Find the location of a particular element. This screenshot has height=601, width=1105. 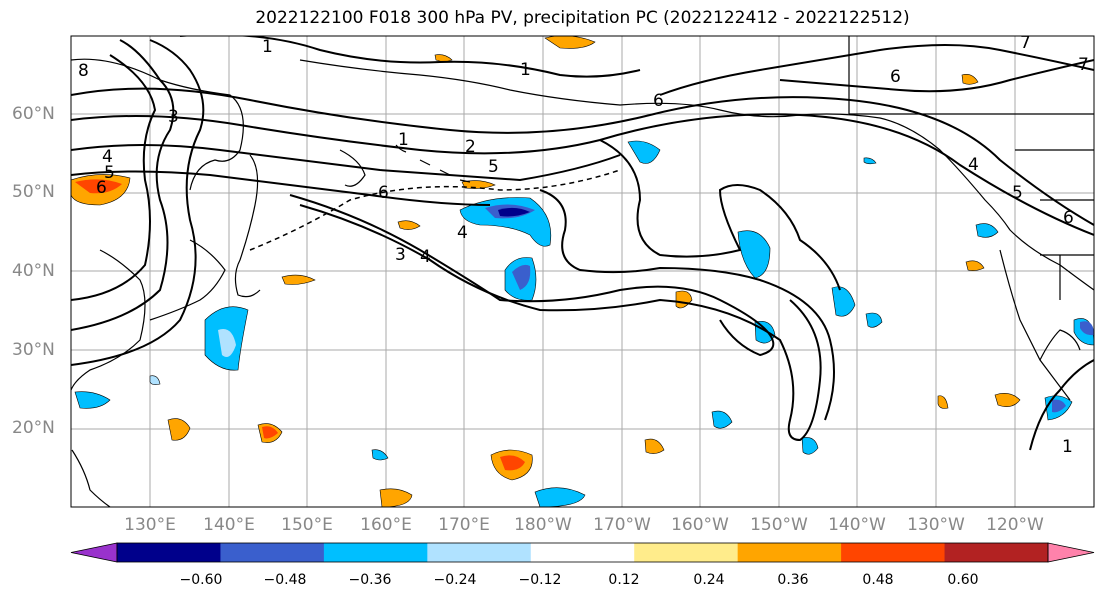

colorbar-extend-low is located at coordinates (94, 552).